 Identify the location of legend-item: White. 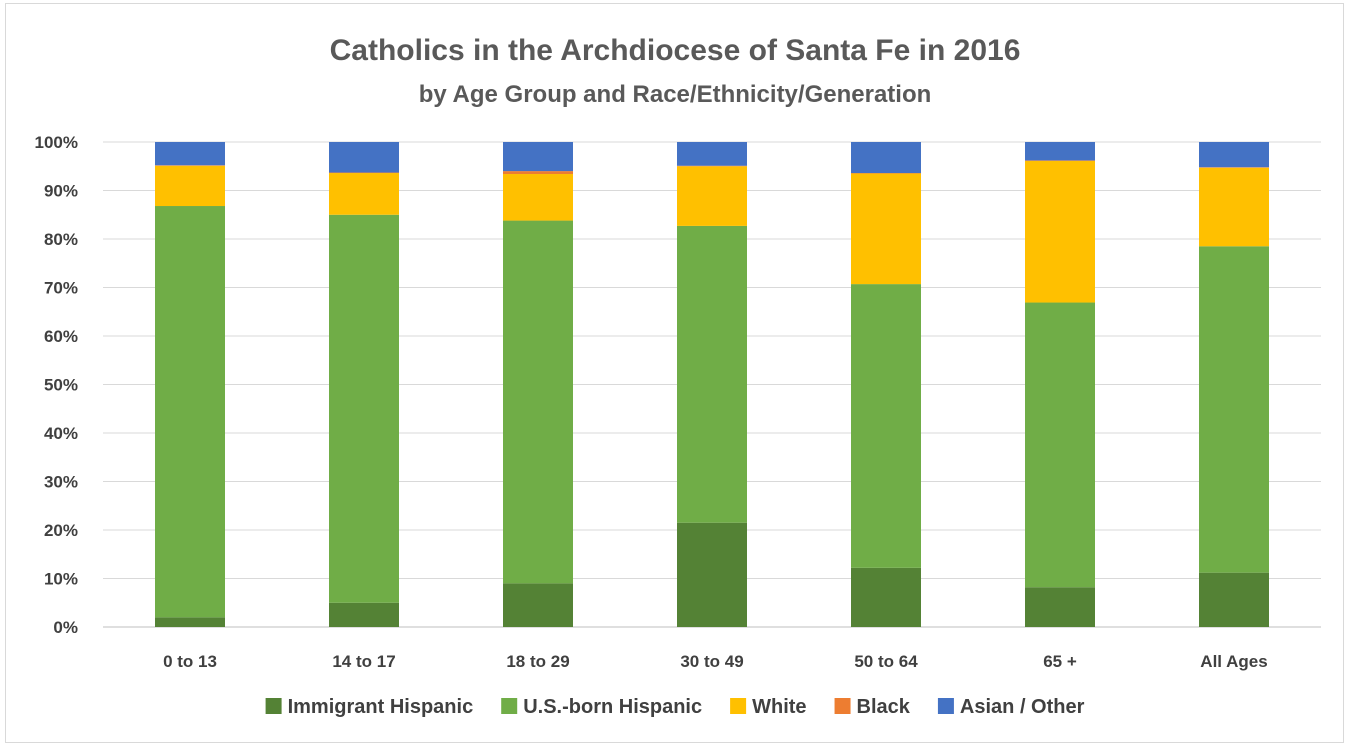
(768, 707).